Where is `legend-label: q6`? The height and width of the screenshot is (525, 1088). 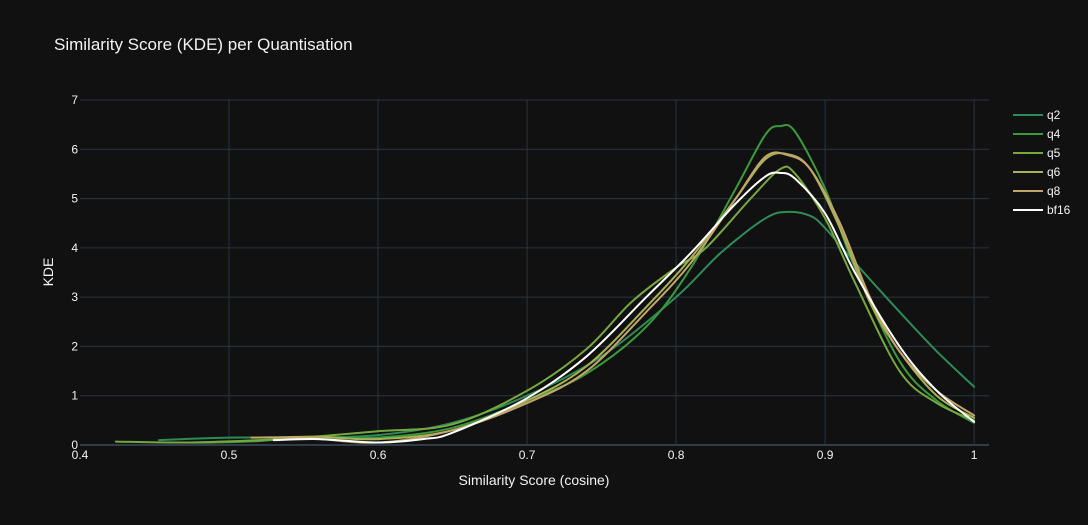
legend-label: q6 is located at coordinates (1054, 172).